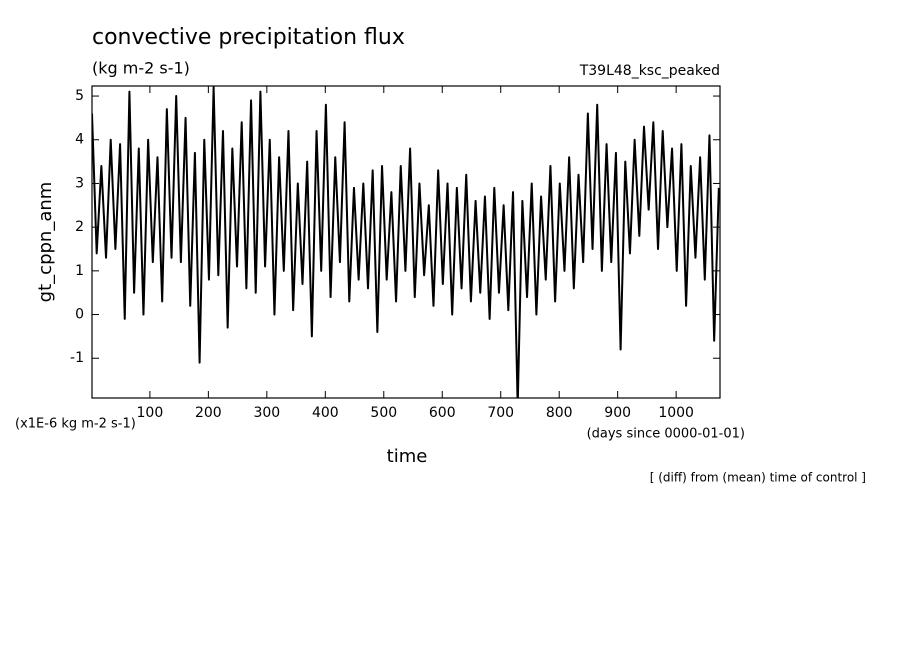 This screenshot has width=904, height=654. What do you see at coordinates (266, 413) in the screenshot?
I see `x-tick-label: 300` at bounding box center [266, 413].